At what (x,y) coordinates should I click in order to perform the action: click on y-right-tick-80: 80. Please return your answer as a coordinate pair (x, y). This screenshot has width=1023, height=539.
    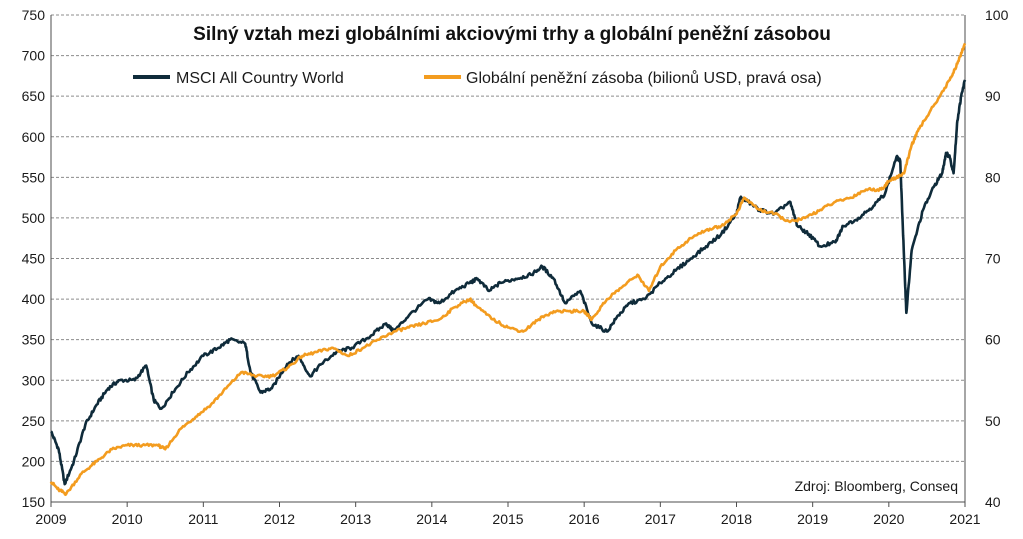
    Looking at the image, I should click on (993, 177).